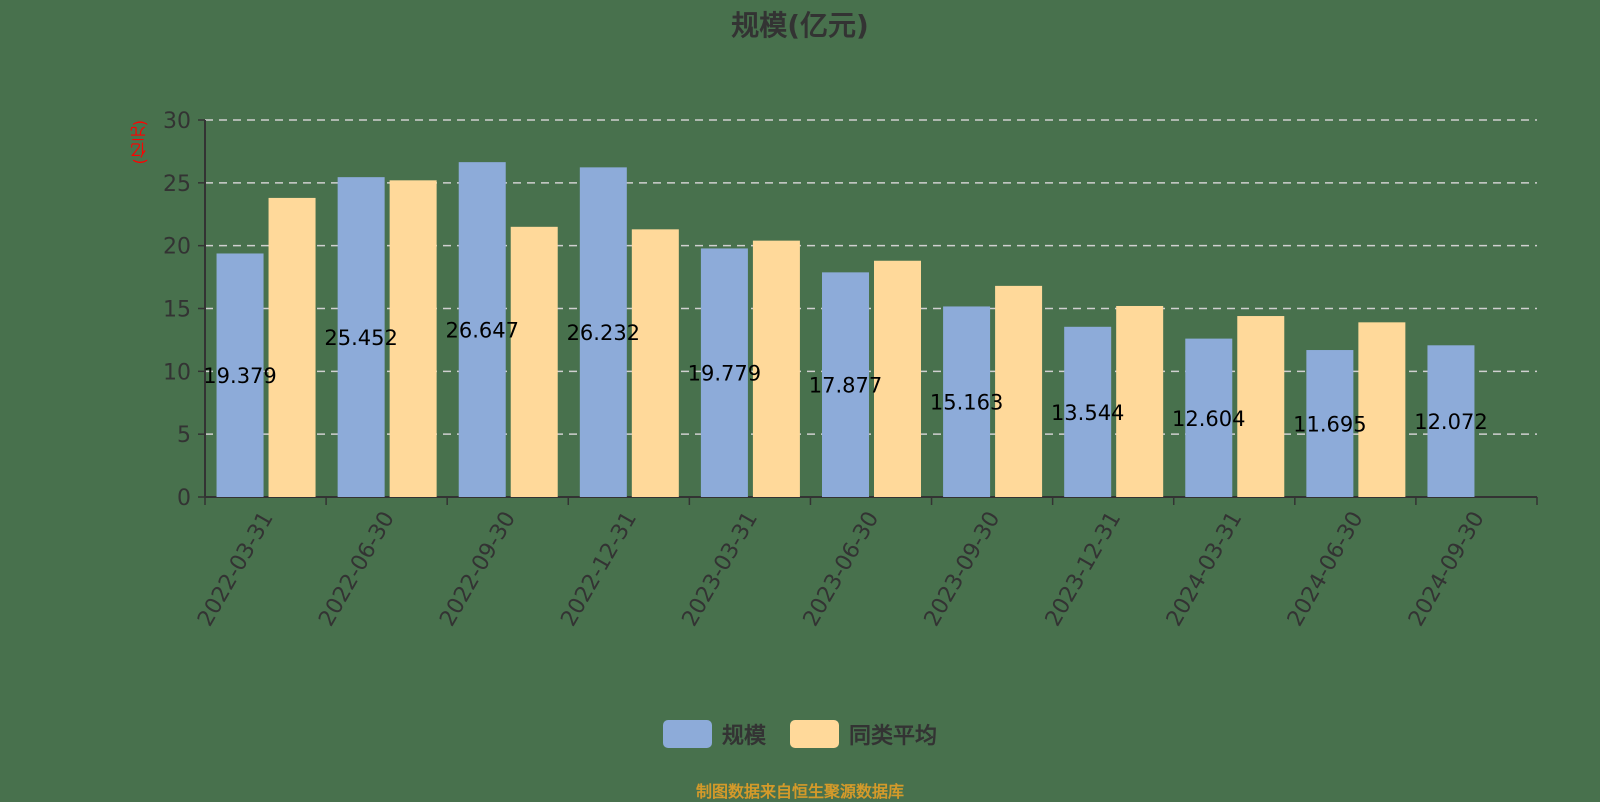 This screenshot has height=802, width=1600. I want to click on legend: 规模 同类平均, so click(800, 734).